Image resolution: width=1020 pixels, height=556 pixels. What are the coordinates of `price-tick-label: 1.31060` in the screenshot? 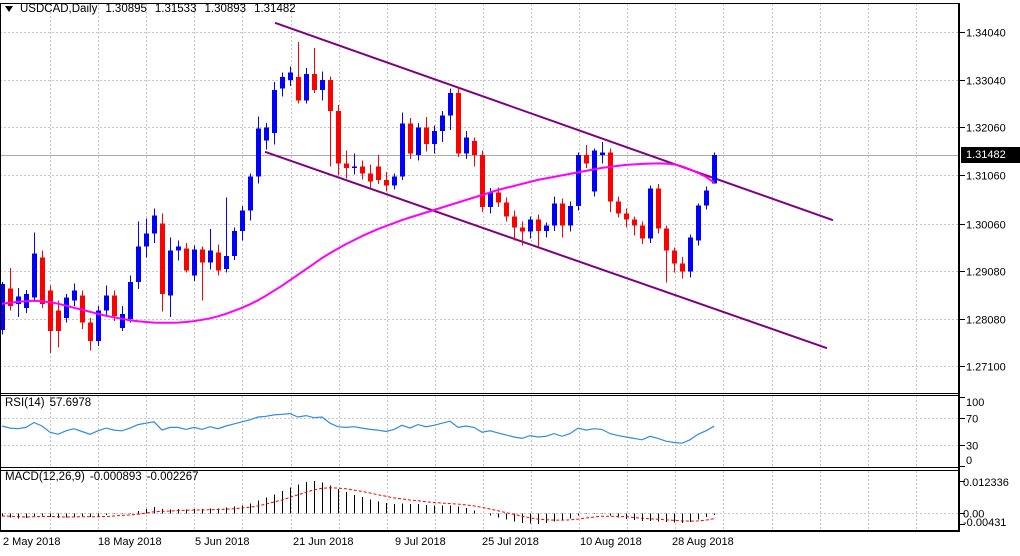 It's located at (986, 177).